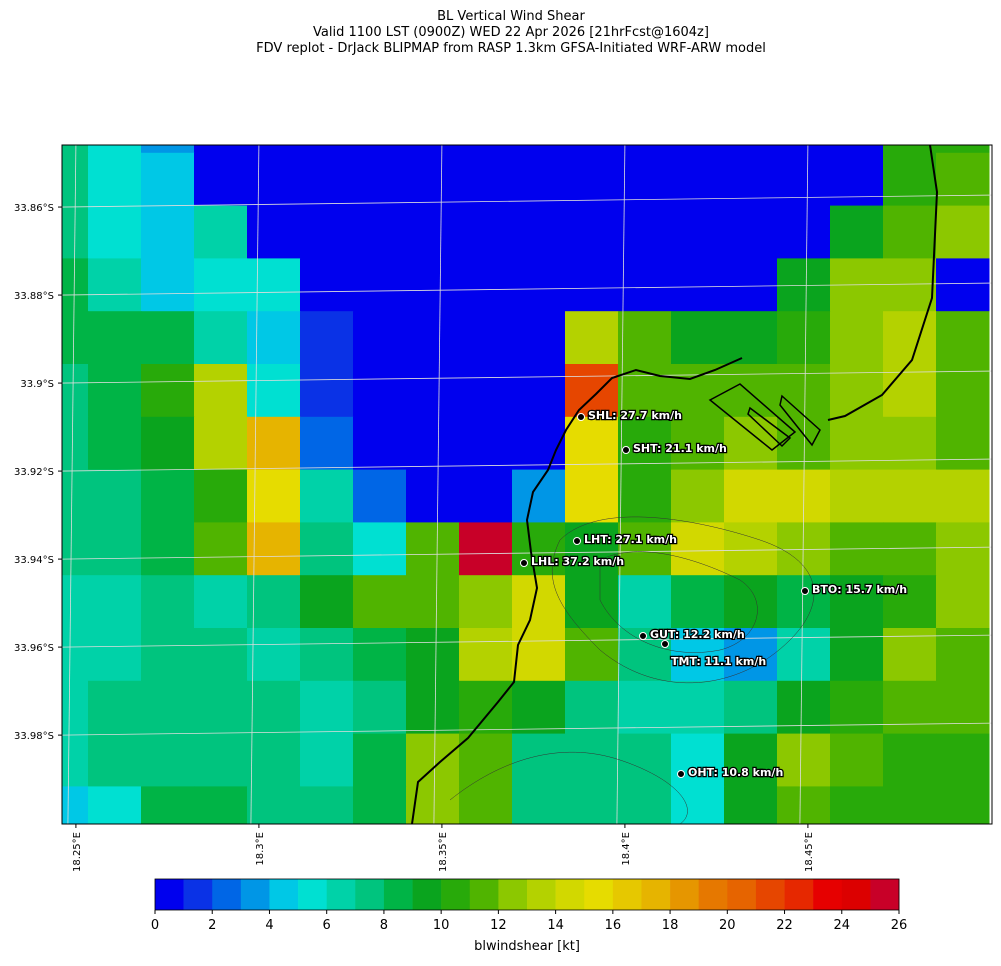  Describe the element at coordinates (527, 946) in the screenshot. I see `colorbar-label: blwindshear [kt]` at that location.